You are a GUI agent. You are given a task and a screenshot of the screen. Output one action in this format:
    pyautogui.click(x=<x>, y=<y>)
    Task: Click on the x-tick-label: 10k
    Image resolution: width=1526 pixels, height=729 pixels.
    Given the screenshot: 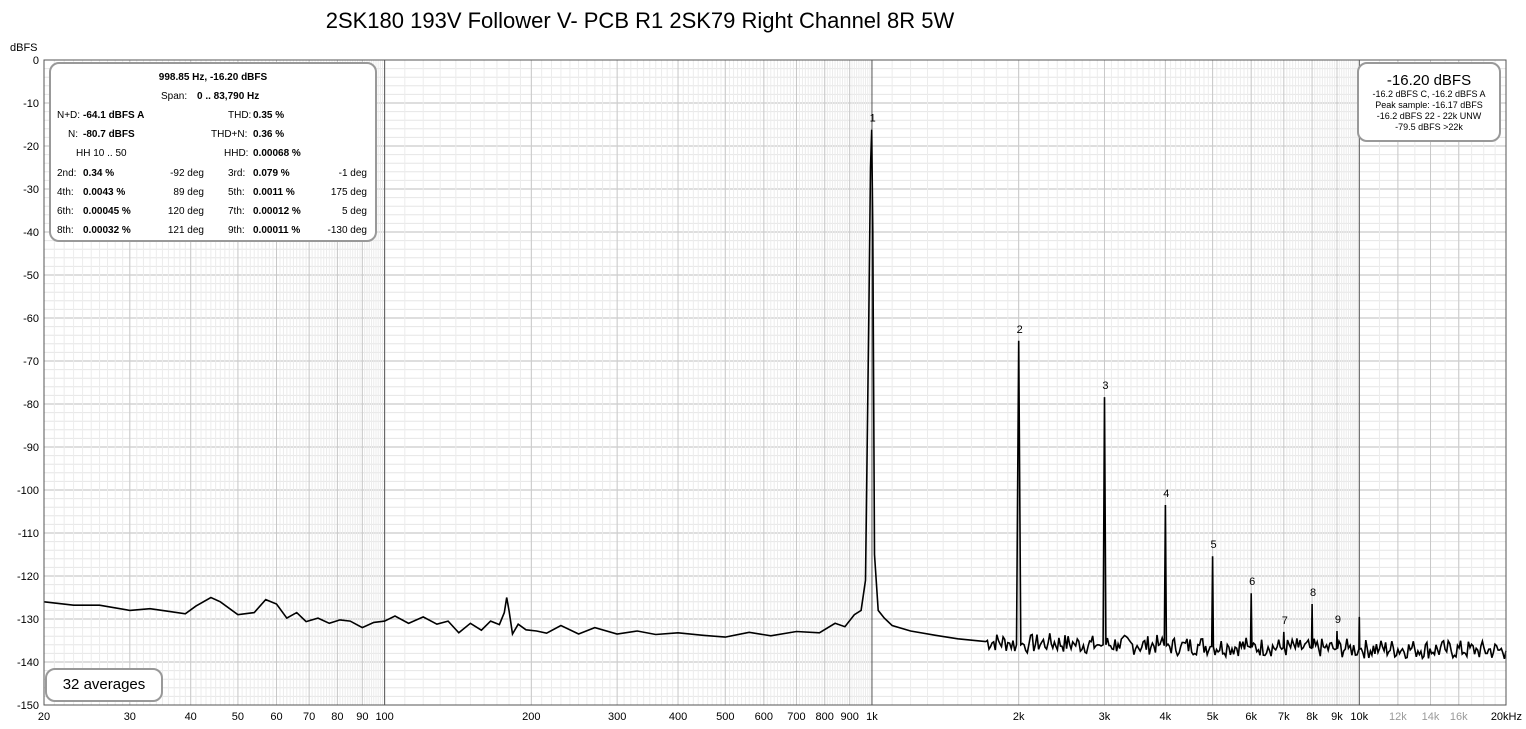 What is the action you would take?
    pyautogui.click(x=1359, y=717)
    